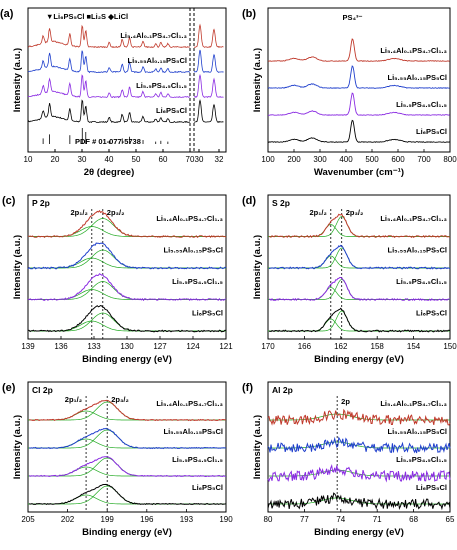 Image resolution: width=457 pixels, height=550 pixels. Describe the element at coordinates (226, 346) in the screenshot. I see `x-tick-label: 121` at that location.